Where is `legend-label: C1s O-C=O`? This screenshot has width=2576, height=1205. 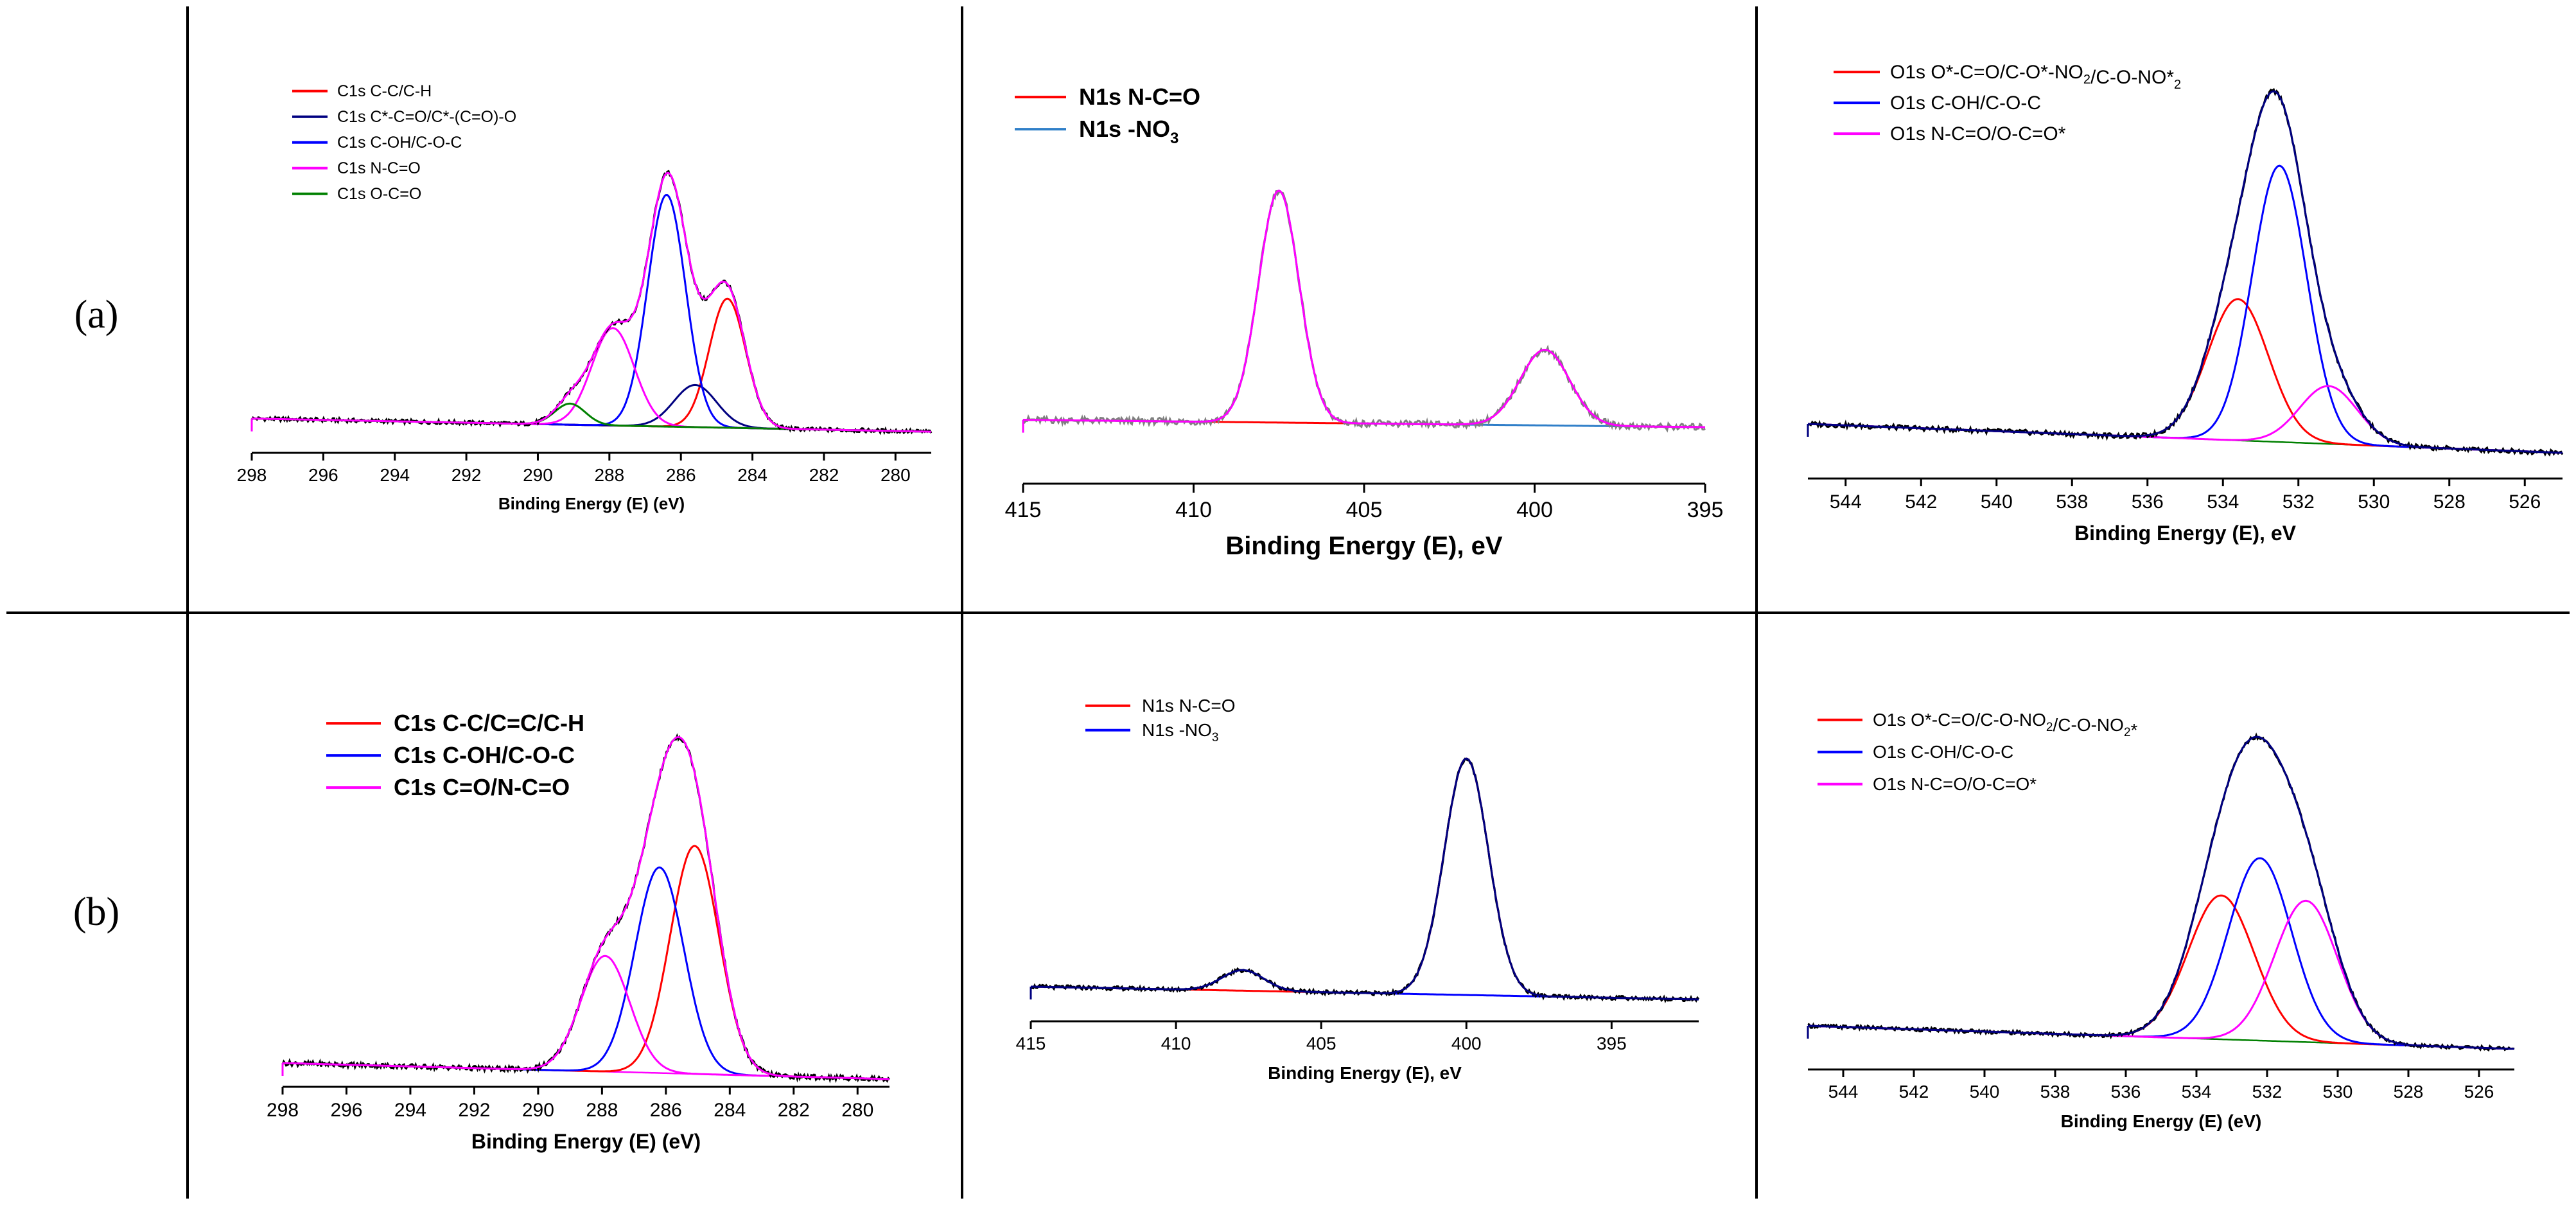
legend-label: C1s O-C=O is located at coordinates (379, 194).